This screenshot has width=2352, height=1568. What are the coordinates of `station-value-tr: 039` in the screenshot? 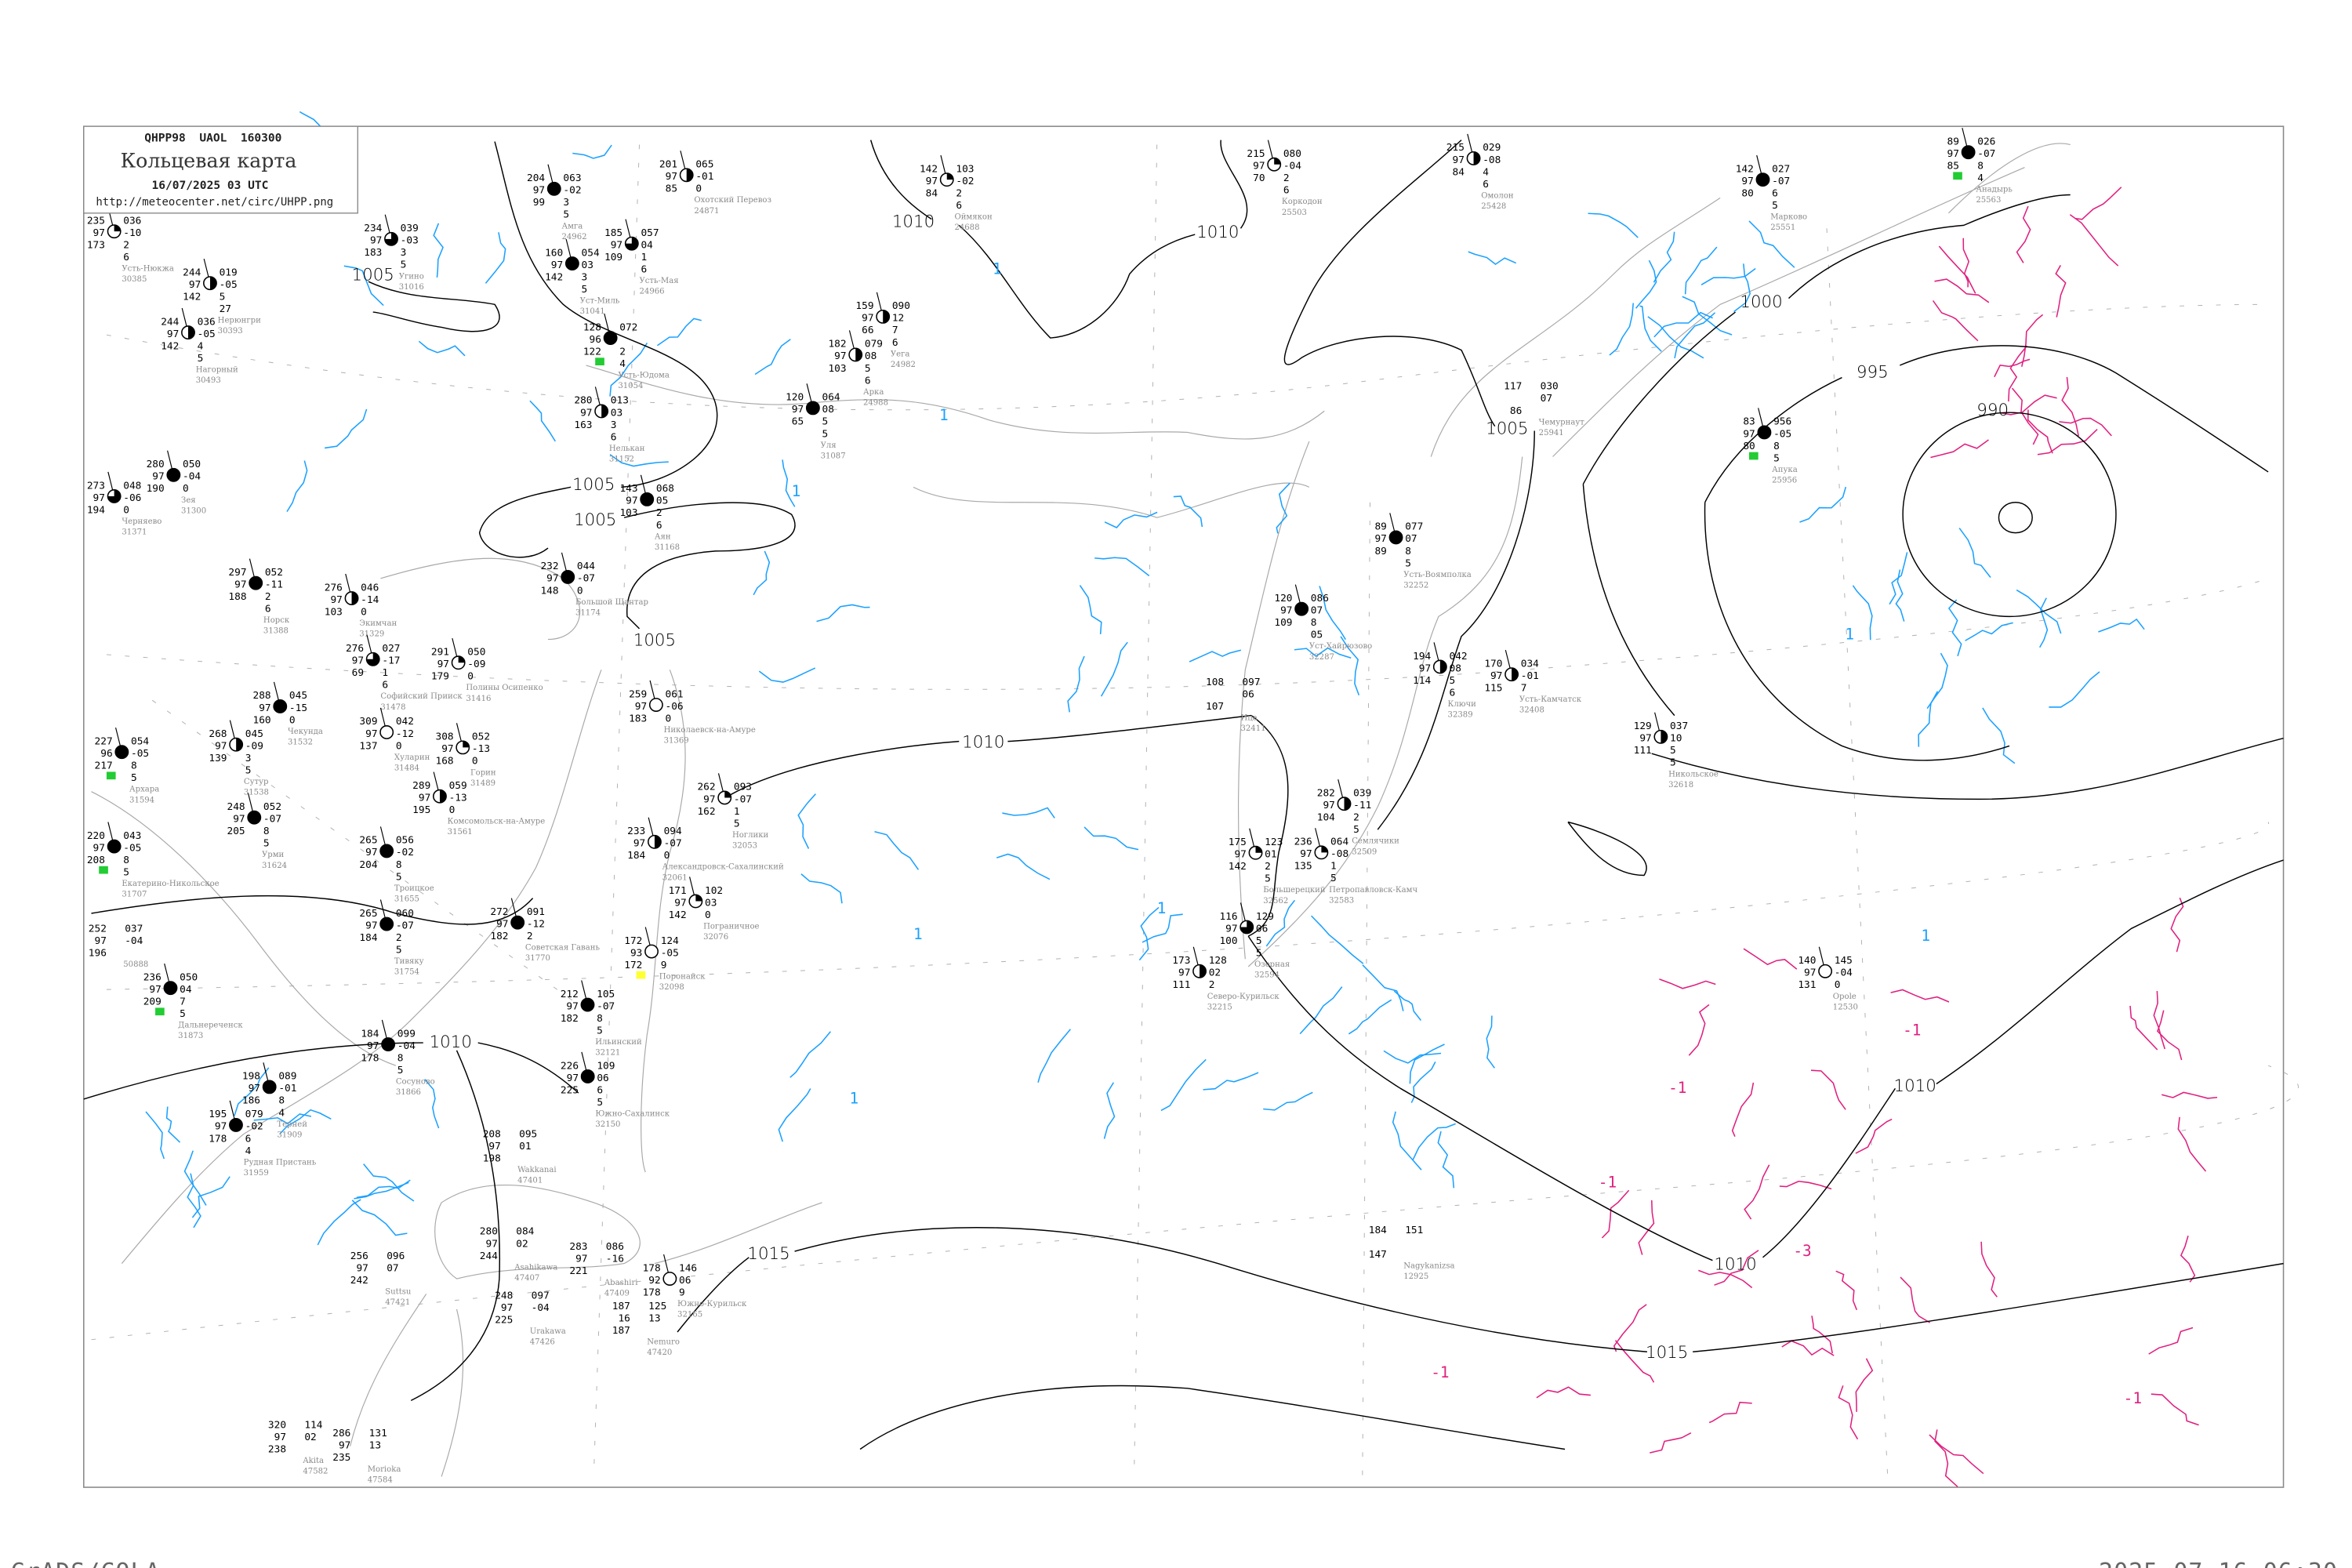 It's located at (410, 229).